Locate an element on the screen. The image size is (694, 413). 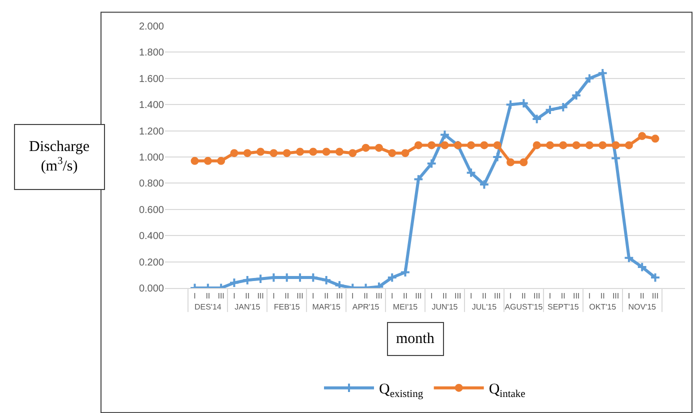
y-tick-label: 0.000 is located at coordinates (151, 289).